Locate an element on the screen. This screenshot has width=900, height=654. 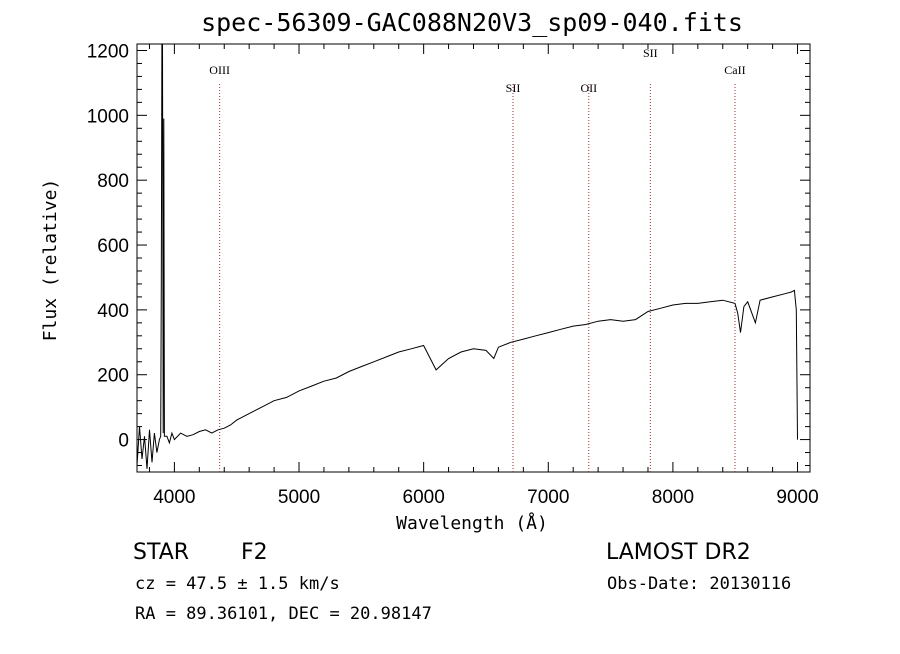
object-subclass: F2 is located at coordinates (254, 552).